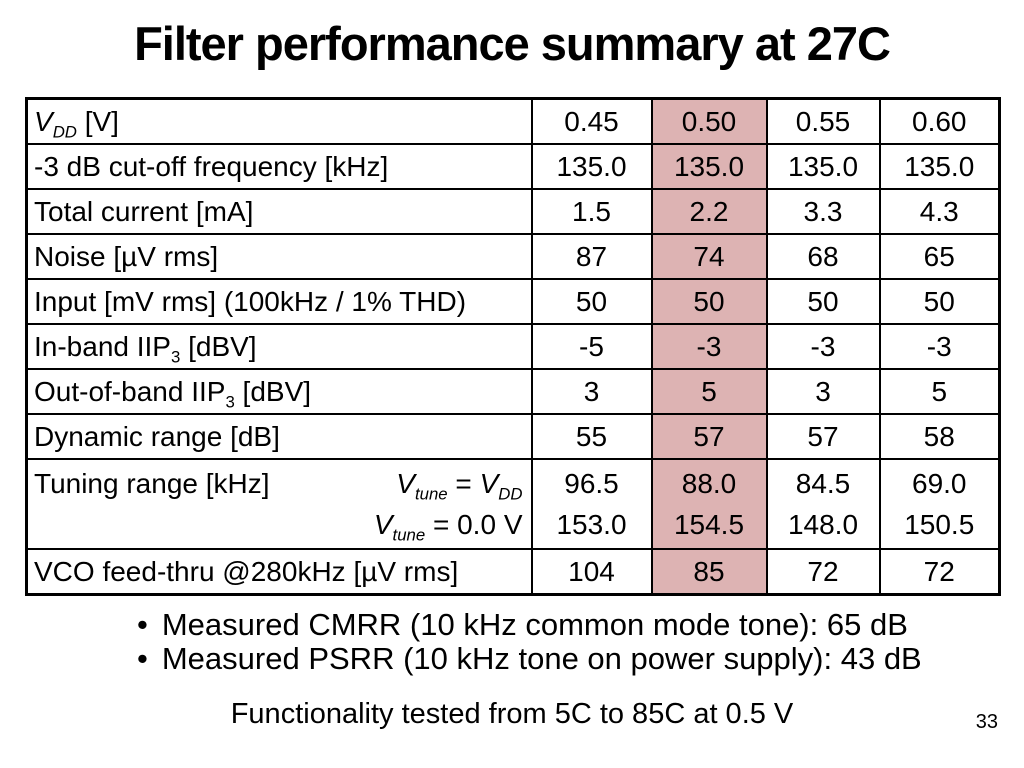 Image resolution: width=1024 pixels, height=768 pixels. What do you see at coordinates (279, 211) in the screenshot?
I see `row-label-total-current: Total current [mA]` at bounding box center [279, 211].